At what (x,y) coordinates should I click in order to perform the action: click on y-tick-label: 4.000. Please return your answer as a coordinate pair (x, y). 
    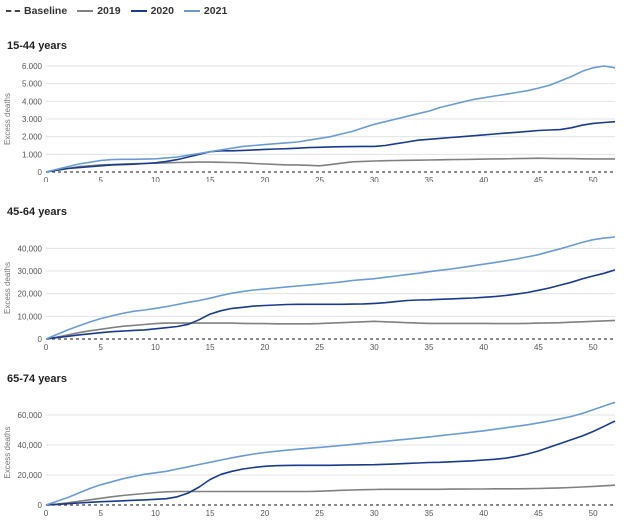
    Looking at the image, I should click on (32, 101).